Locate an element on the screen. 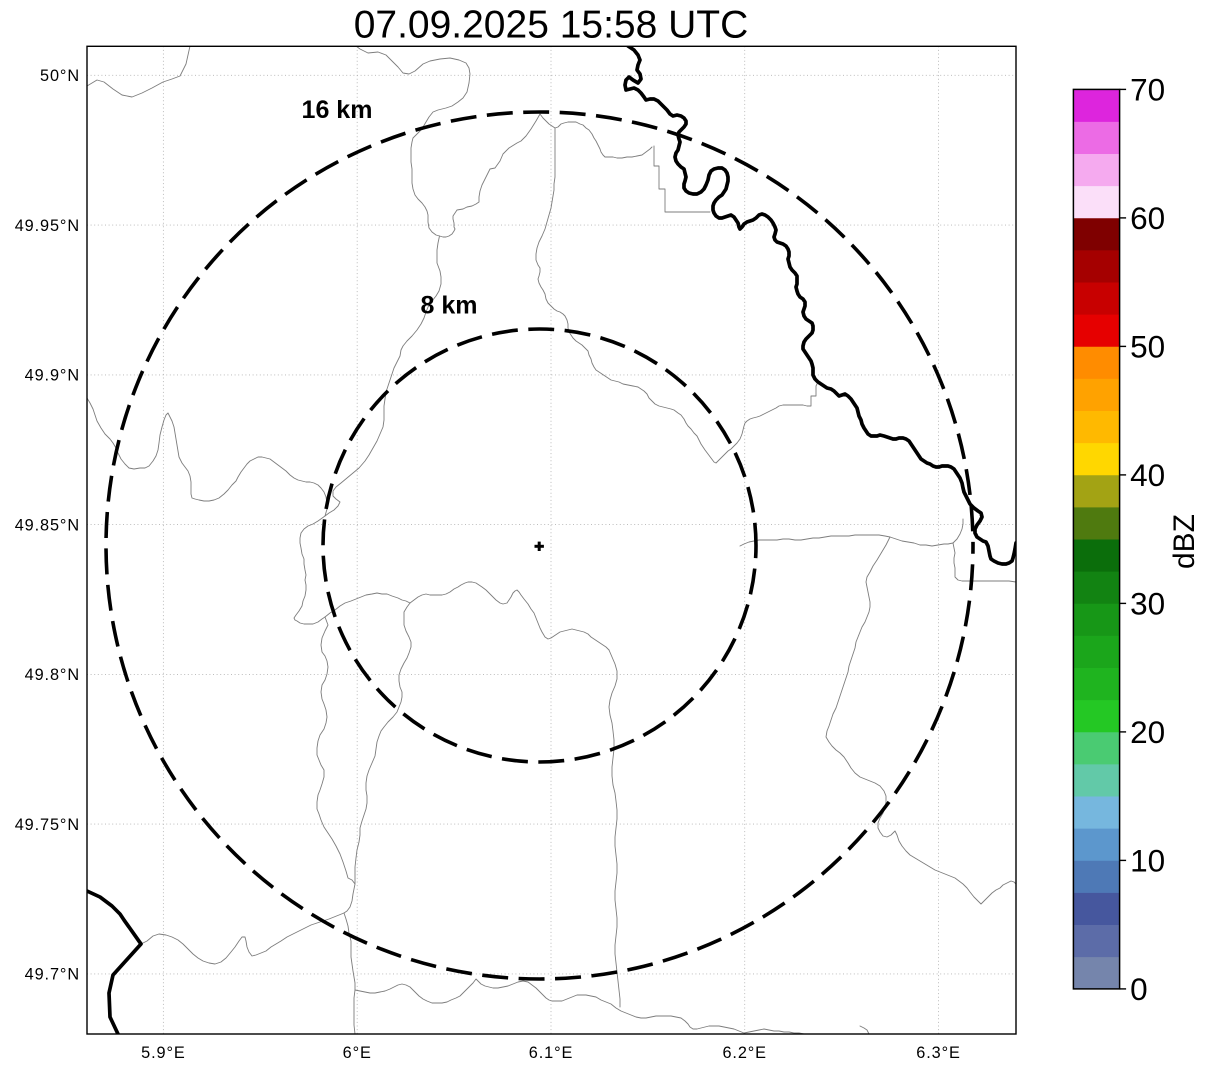  svg-text: 49.95°N is located at coordinates (47, 226).